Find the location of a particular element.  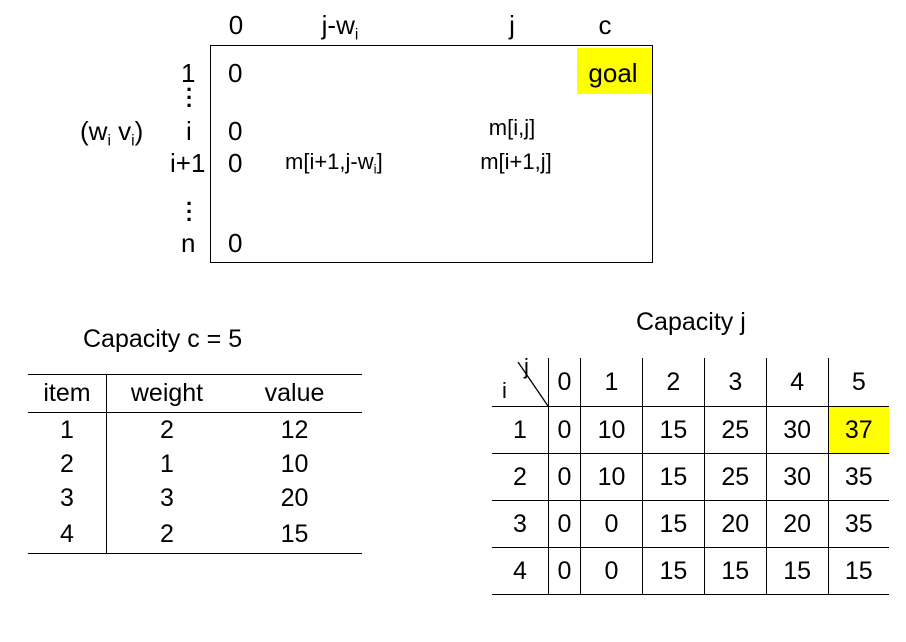

dp-col-header: 2 is located at coordinates (673, 382).